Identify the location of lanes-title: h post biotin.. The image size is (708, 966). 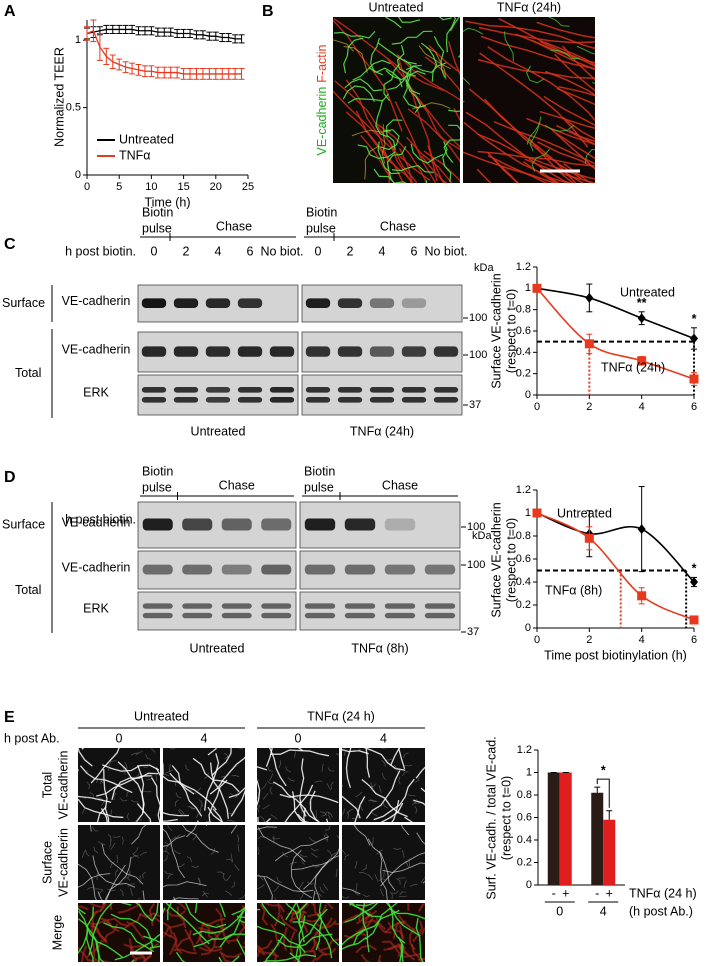
(100, 251).